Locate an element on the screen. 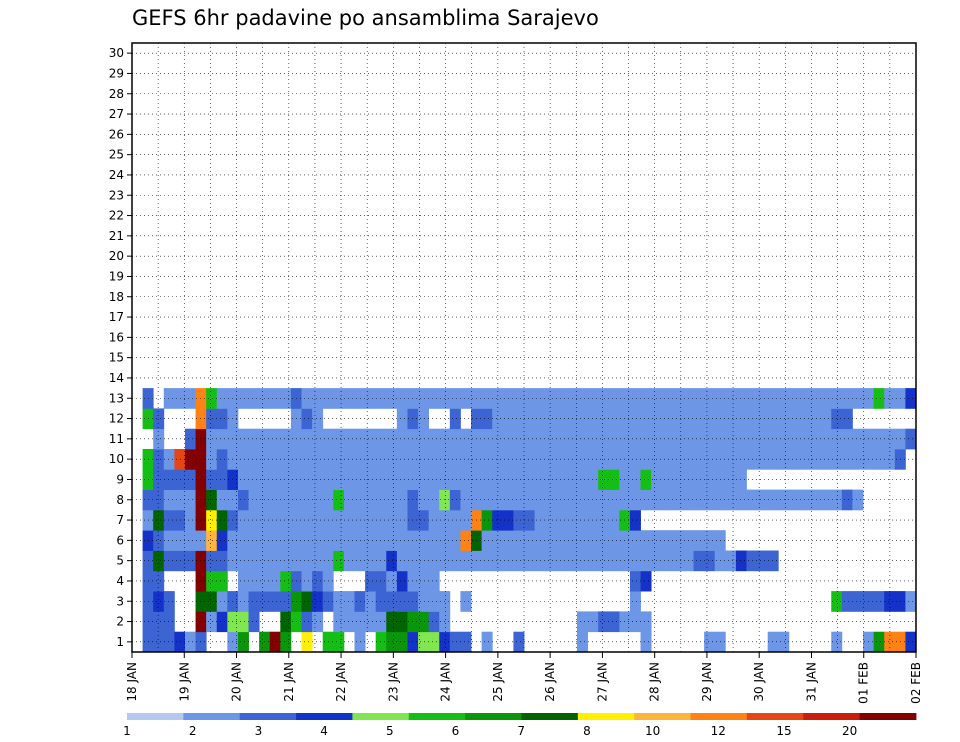 This screenshot has width=960, height=742. y-tick-label: 15 is located at coordinates (116, 358).